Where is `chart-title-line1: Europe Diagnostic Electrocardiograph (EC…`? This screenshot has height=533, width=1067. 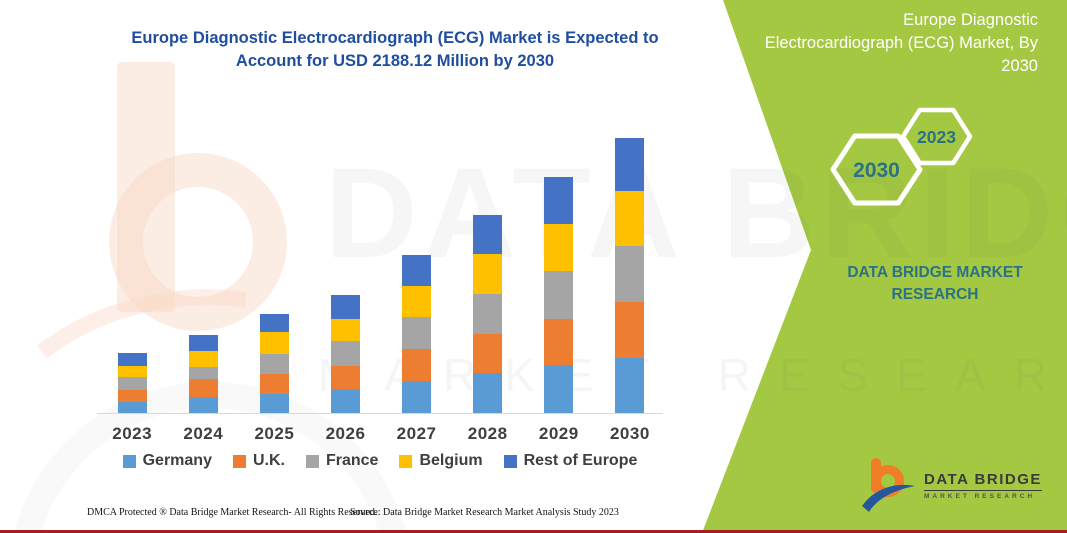 chart-title-line1: Europe Diagnostic Electrocardiograph (EC… is located at coordinates (395, 38).